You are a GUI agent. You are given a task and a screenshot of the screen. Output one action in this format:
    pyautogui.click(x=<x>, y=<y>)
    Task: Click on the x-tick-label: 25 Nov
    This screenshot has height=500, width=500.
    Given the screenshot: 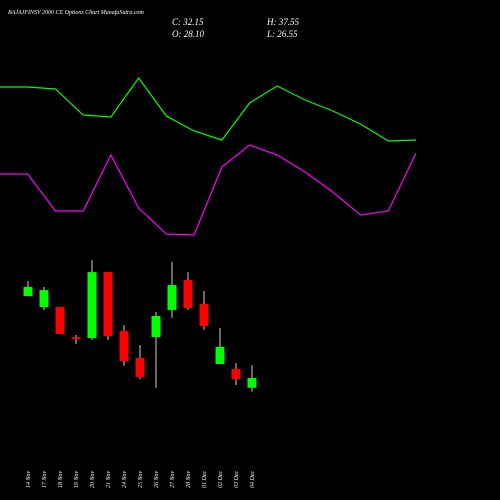 What is the action you would take?
    pyautogui.click(x=141, y=479)
    